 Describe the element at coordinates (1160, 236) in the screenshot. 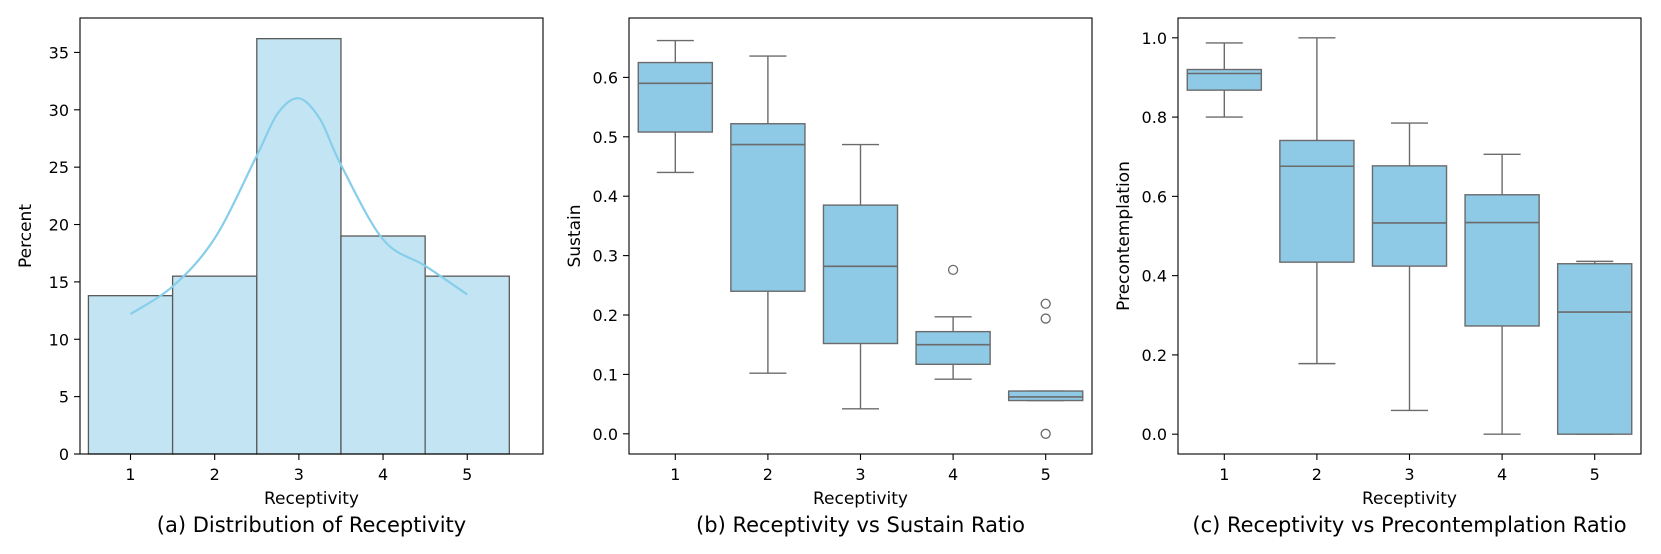

I see `precontemplation-y-ticks: 0.0 0.2 0.4 0.6 0.8 1.0` at that location.